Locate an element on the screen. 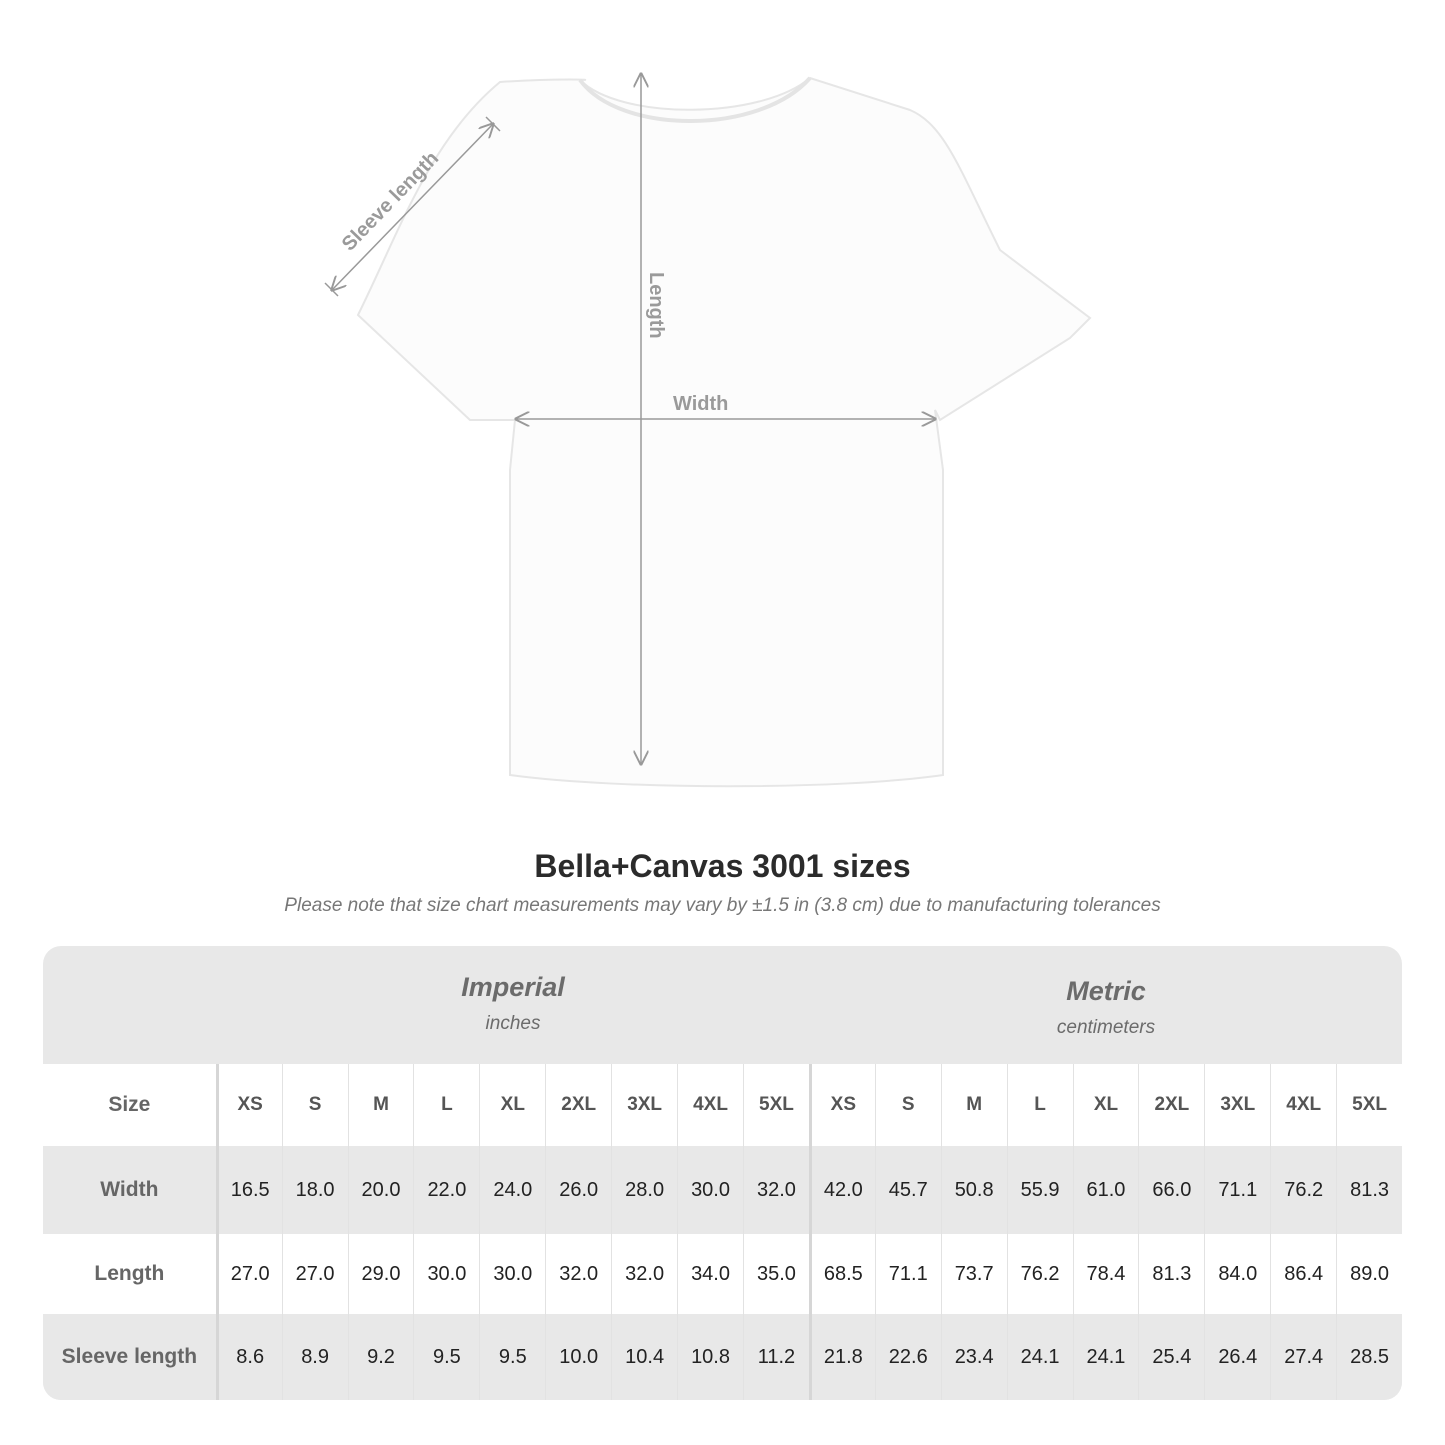 The image size is (1445, 1445). metric-value-cell: 50.8 is located at coordinates (973, 1190).